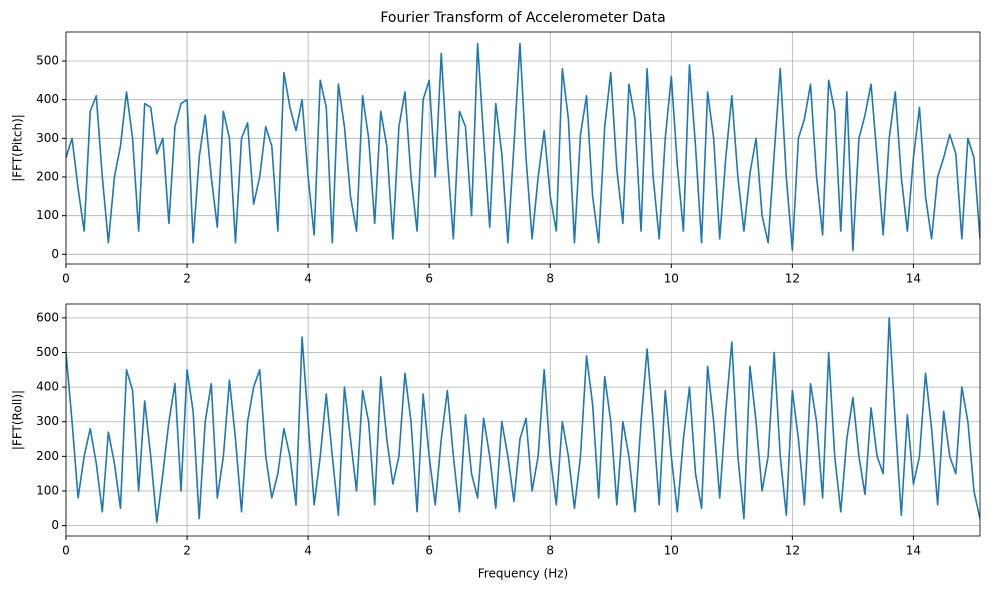 The image size is (990, 594). What do you see at coordinates (18, 148) in the screenshot?
I see `y-axis-label: |FFT(Pitch)|` at bounding box center [18, 148].